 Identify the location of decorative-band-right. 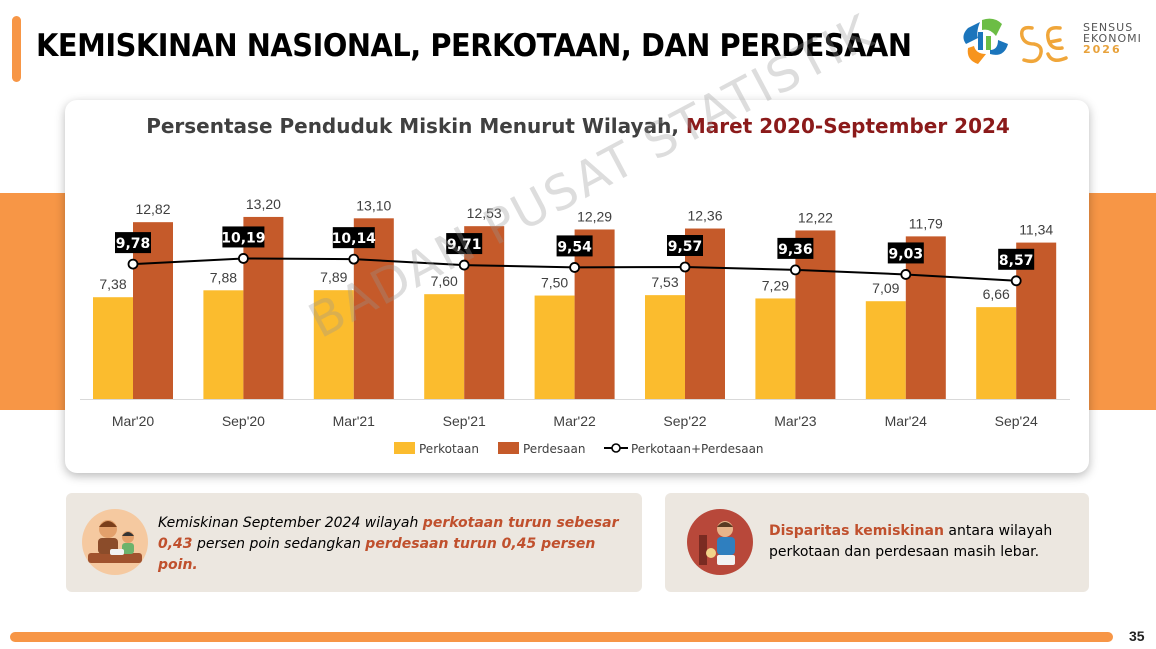
(1122, 301).